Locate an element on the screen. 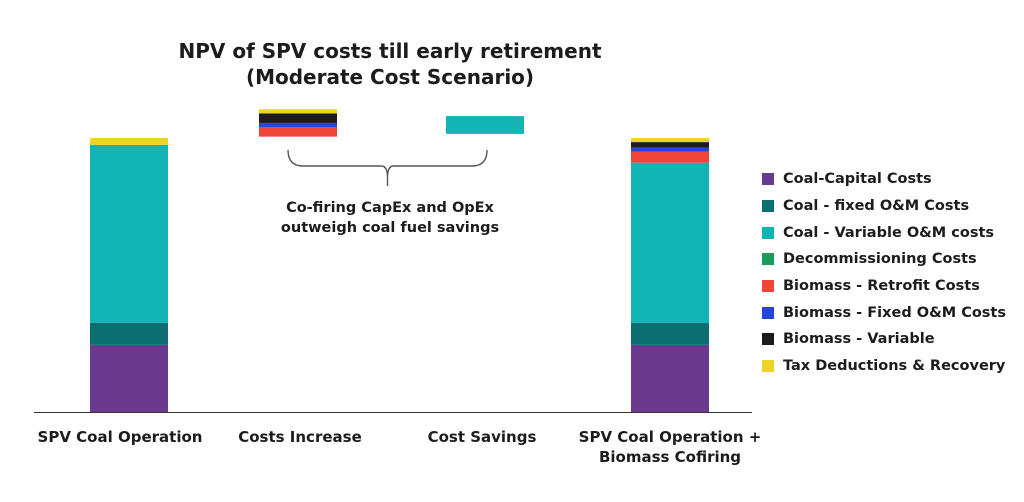  chart-title-line2: (Moderate Cost Scenario) is located at coordinates (390, 77).